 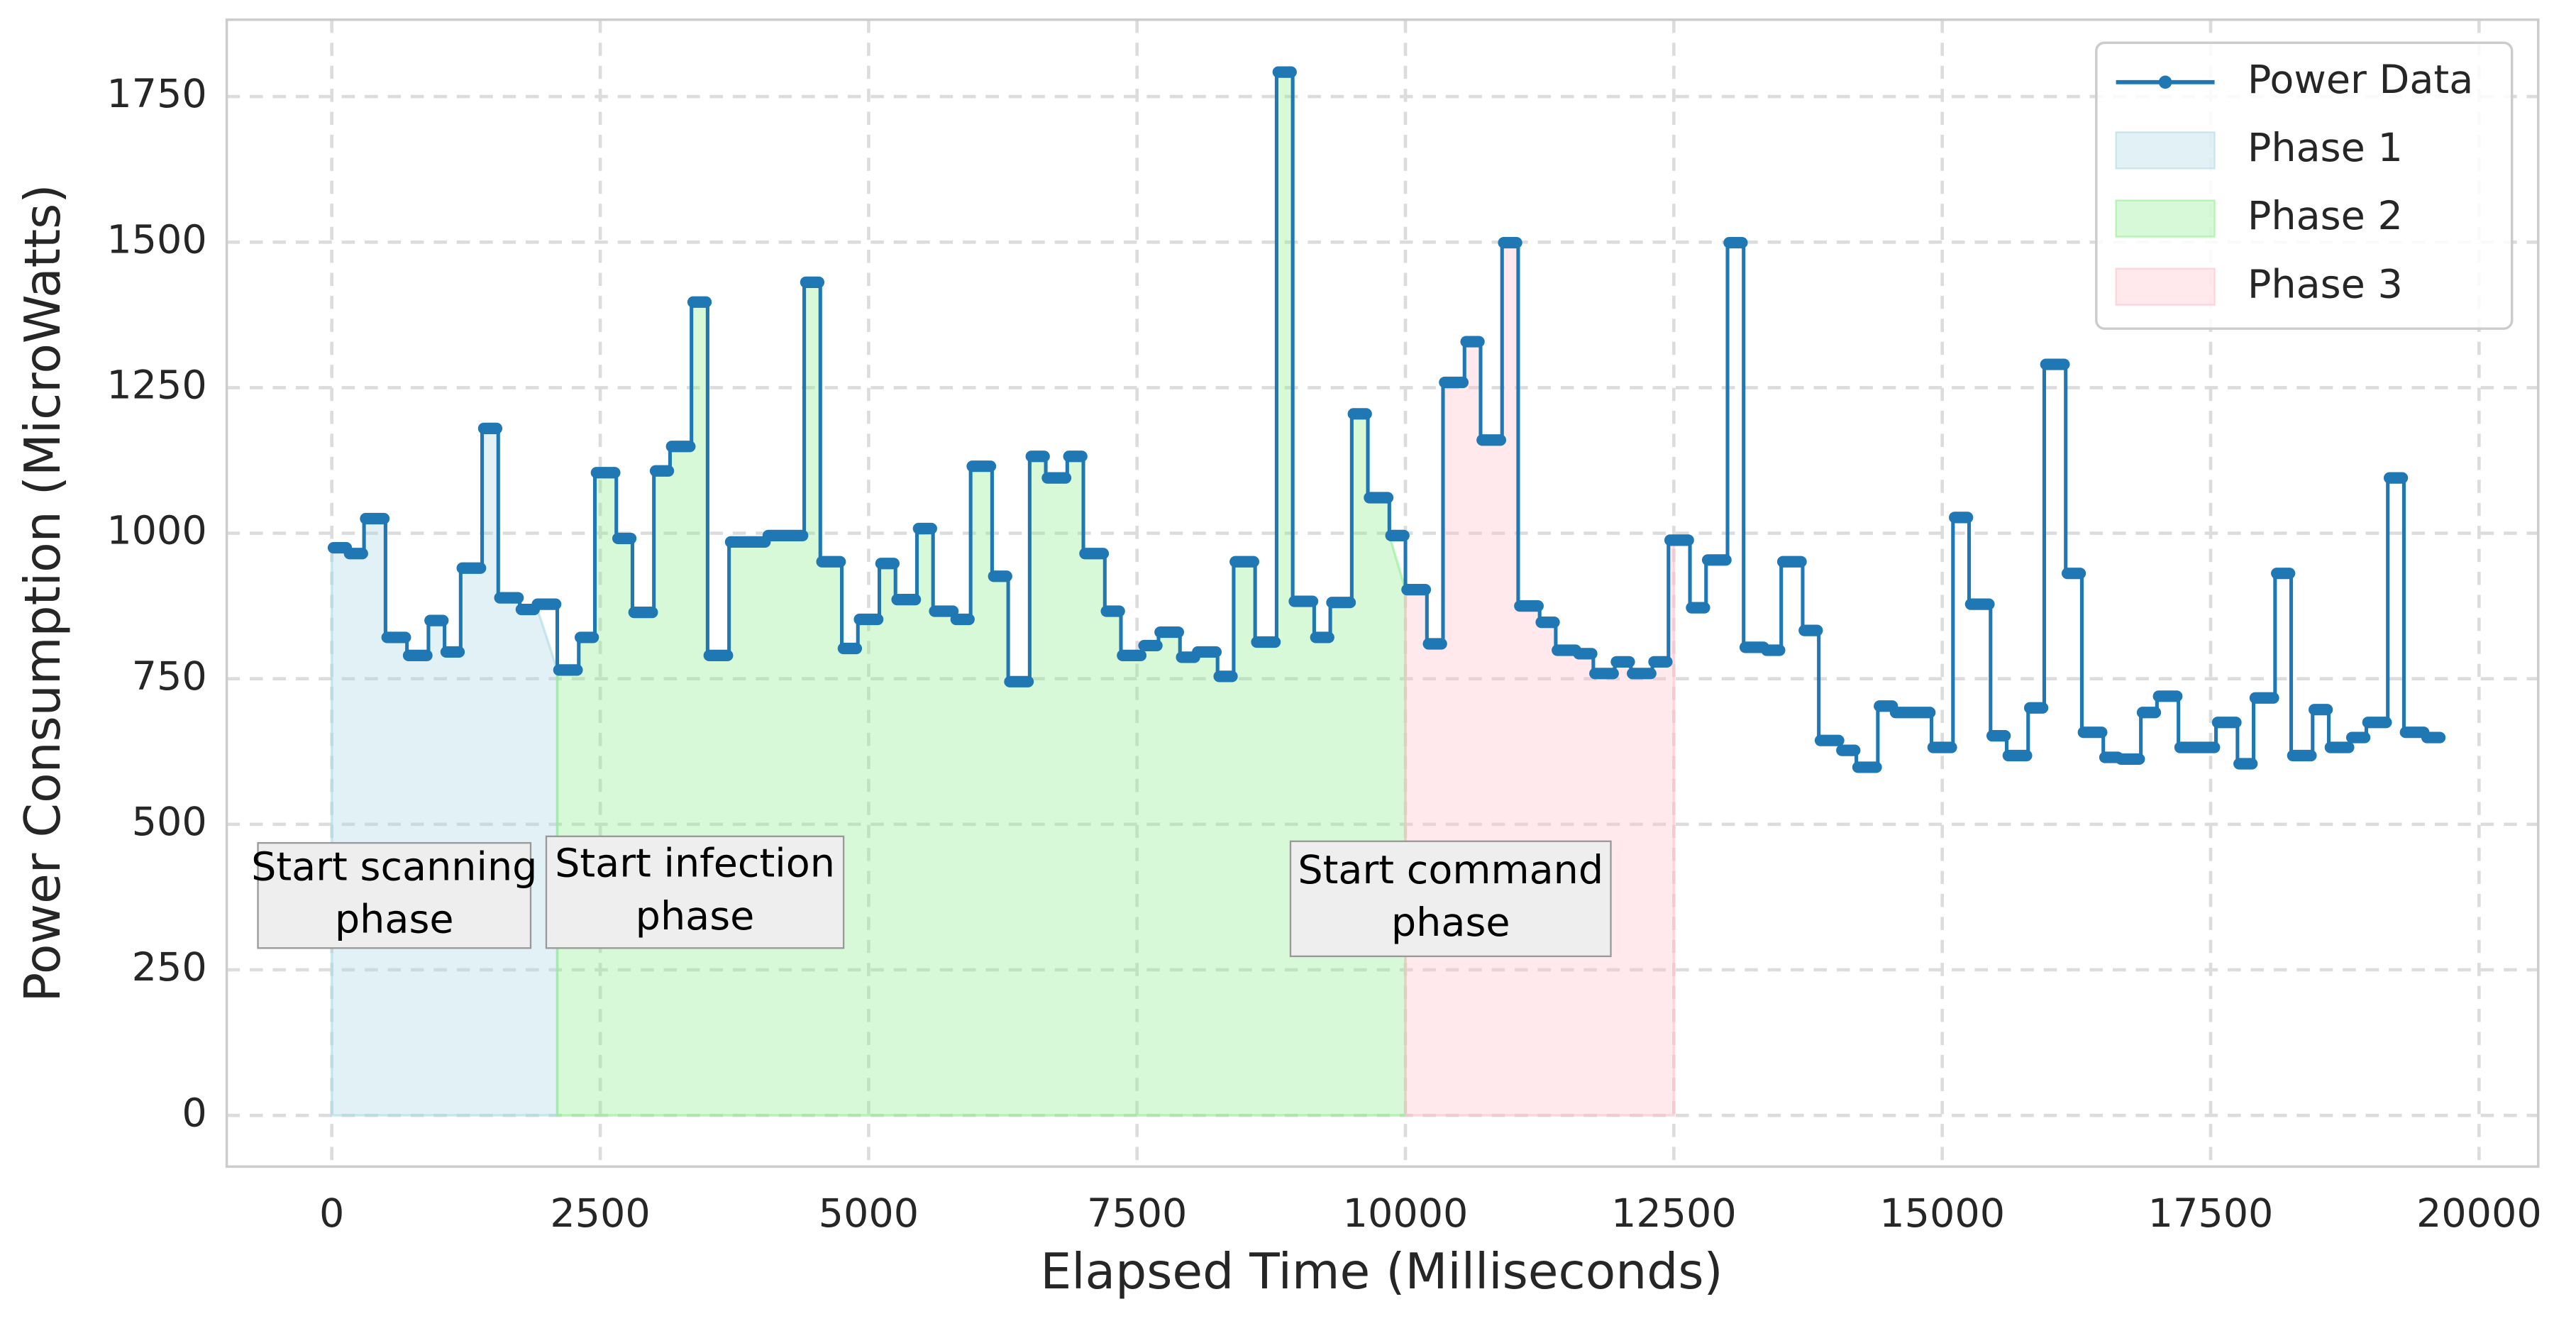 I want to click on y-tick-label: 1500, so click(x=156, y=240).